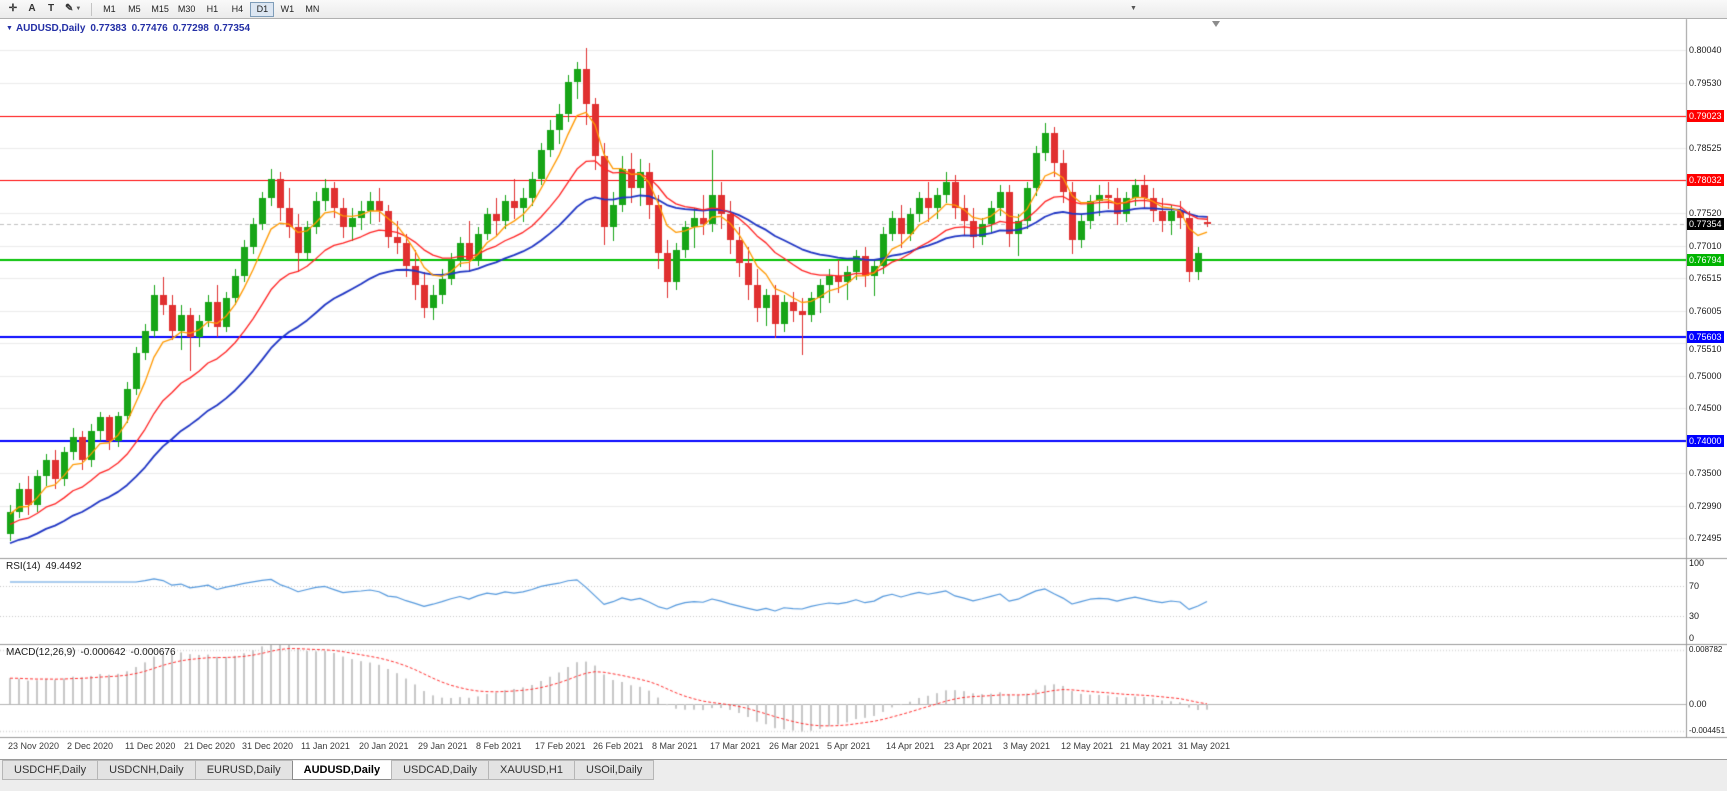  Describe the element at coordinates (109, 9) in the screenshot. I see `timeframe-m1-button: M1` at that location.